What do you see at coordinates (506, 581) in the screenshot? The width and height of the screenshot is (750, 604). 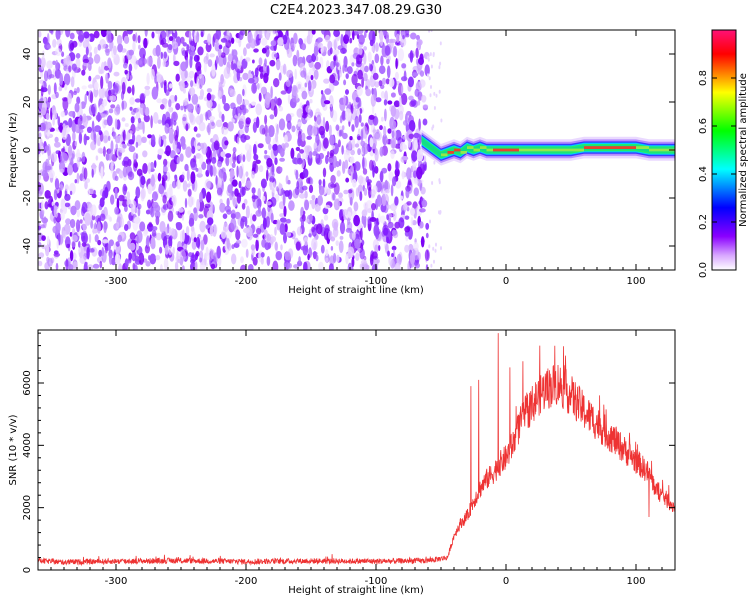 I see `snr-x-tick-label: 0` at bounding box center [506, 581].